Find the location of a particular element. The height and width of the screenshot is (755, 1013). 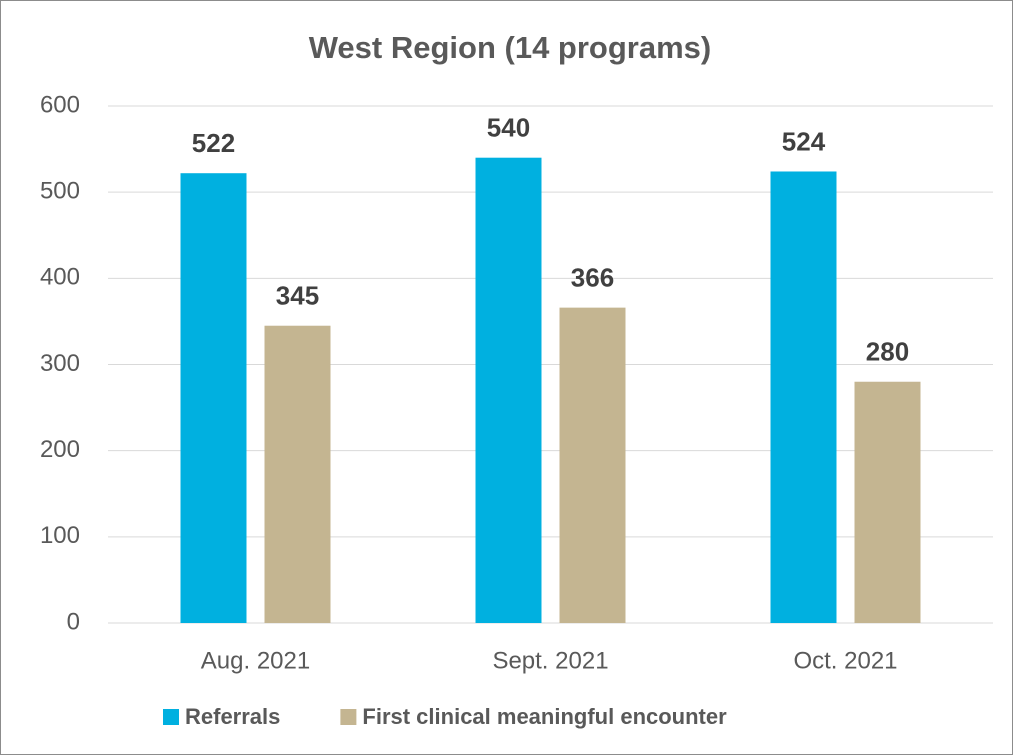

data-label: 345 is located at coordinates (297, 296).